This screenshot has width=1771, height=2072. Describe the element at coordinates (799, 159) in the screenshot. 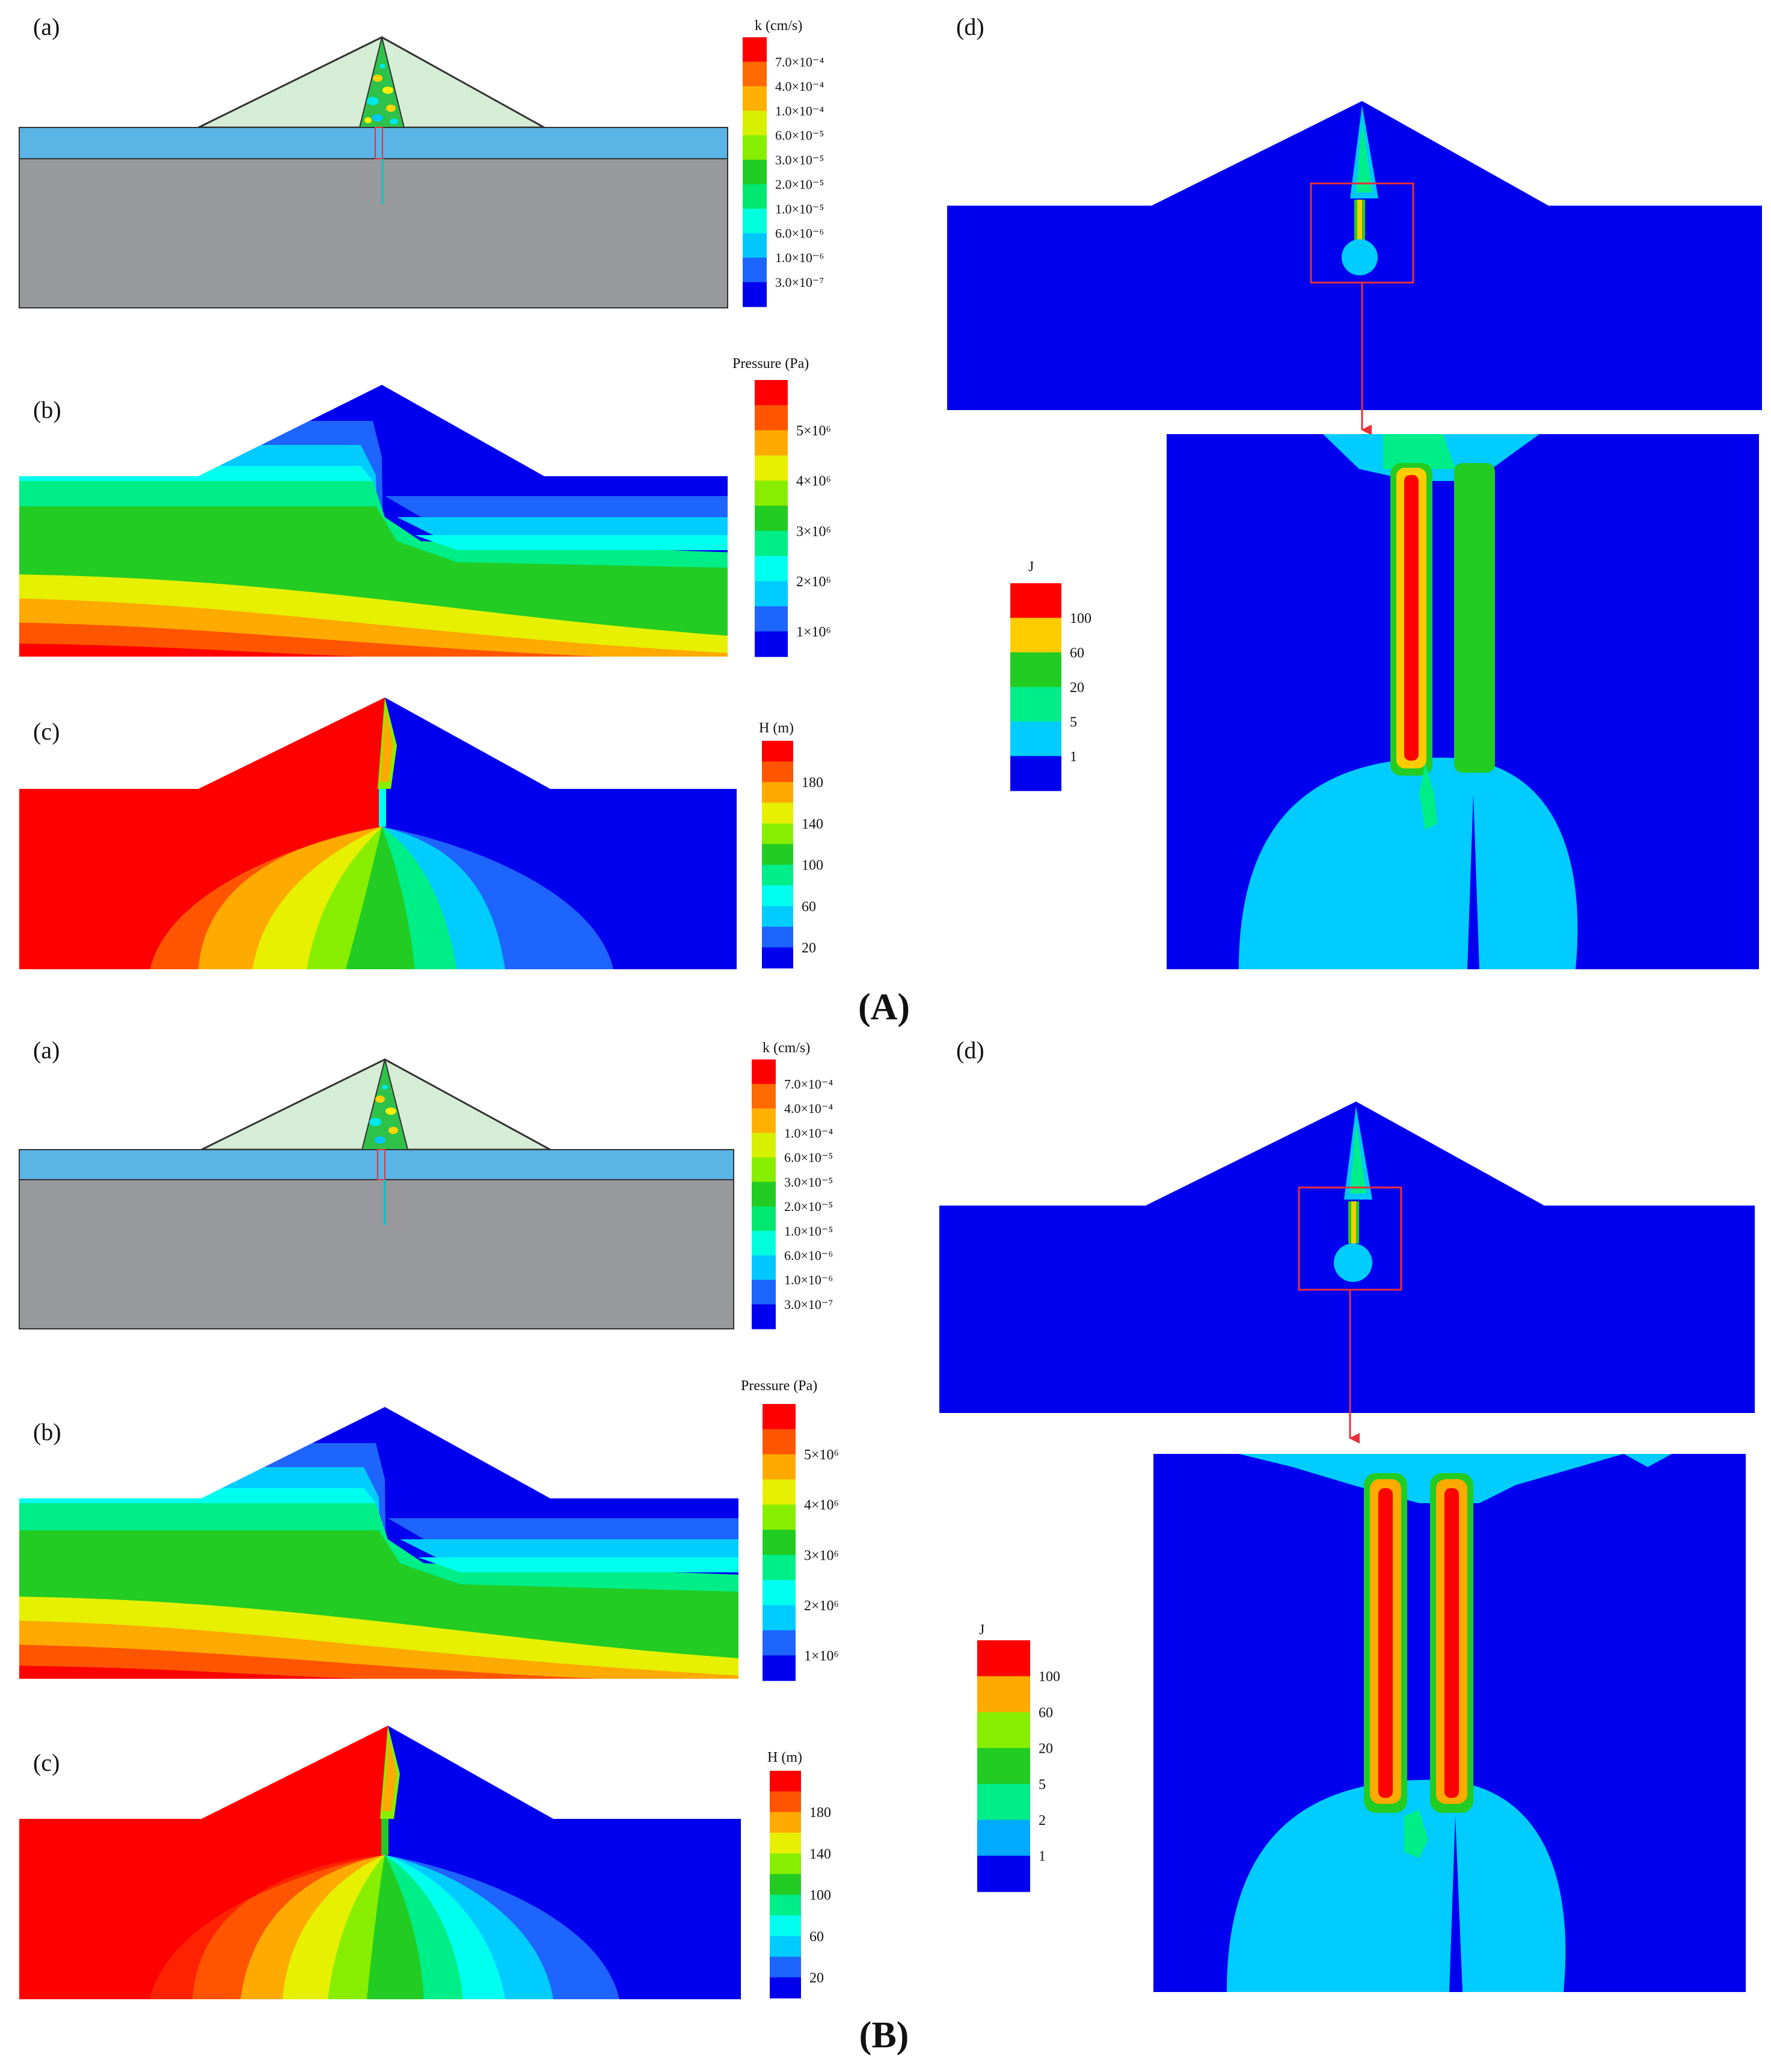

I see `legend-tick-label: 3.0×10⁻⁵` at that location.